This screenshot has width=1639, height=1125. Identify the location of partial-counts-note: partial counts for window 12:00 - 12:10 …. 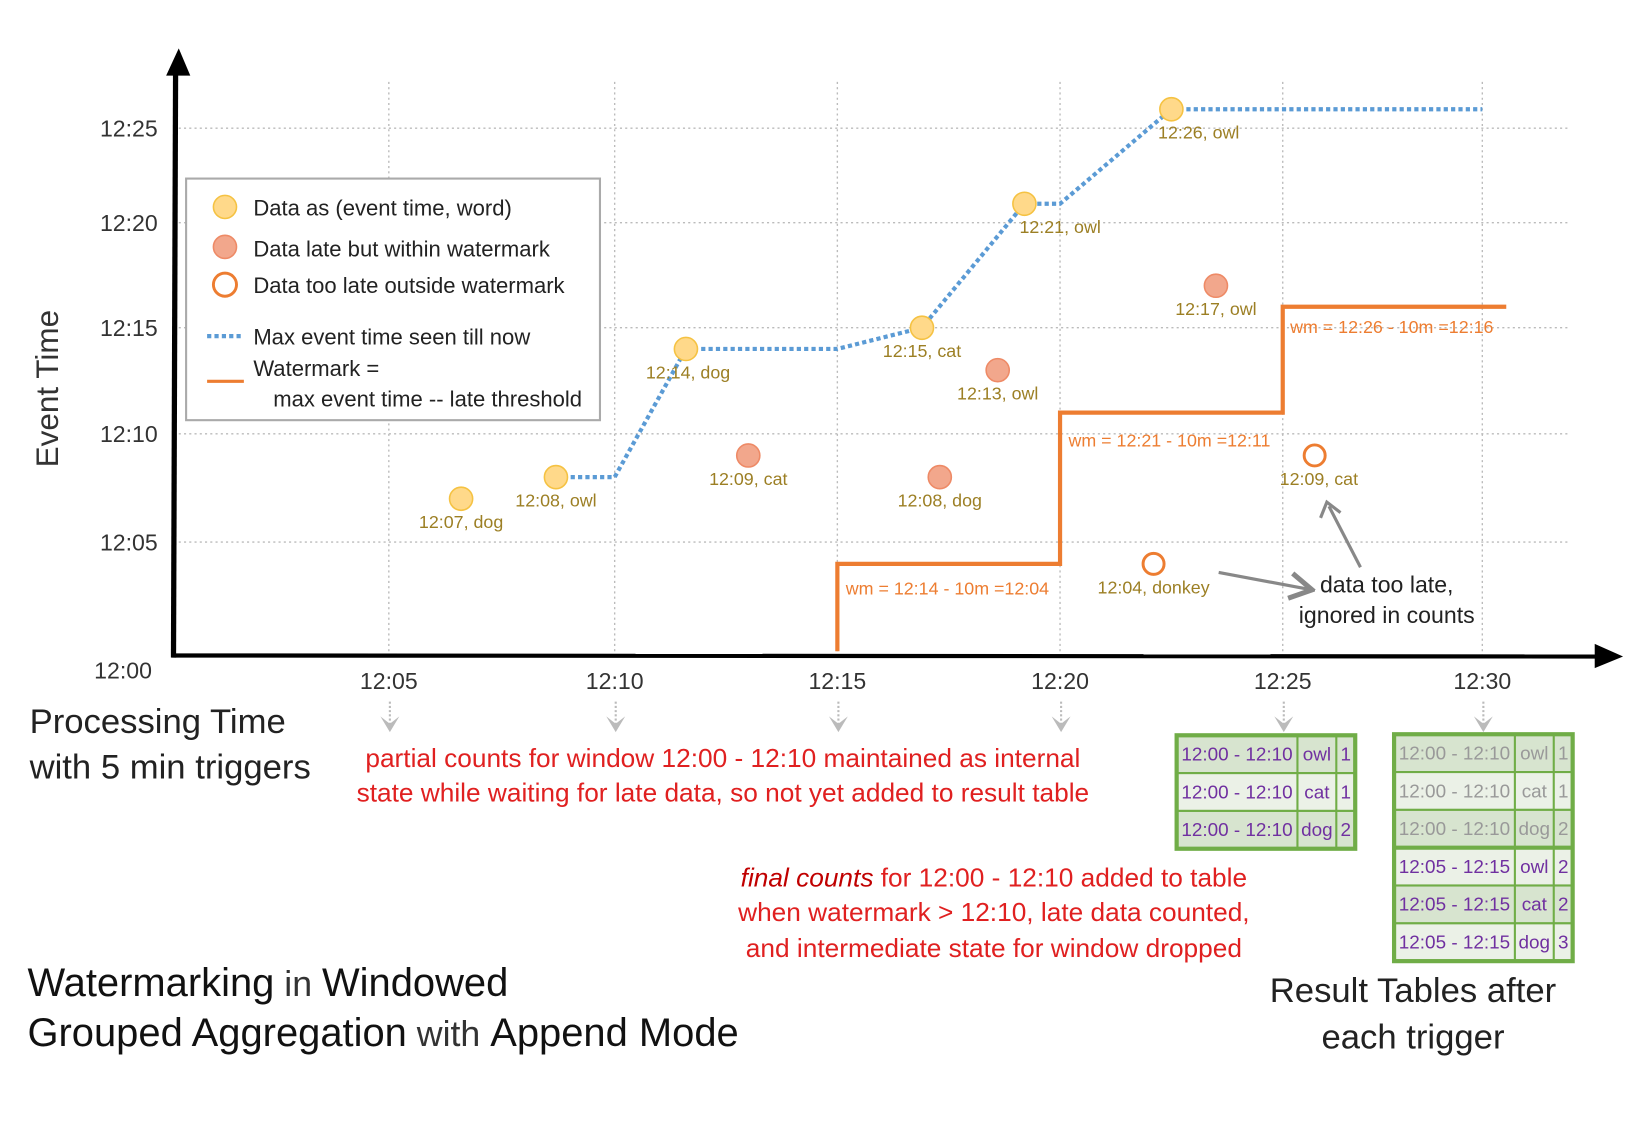
(722, 758).